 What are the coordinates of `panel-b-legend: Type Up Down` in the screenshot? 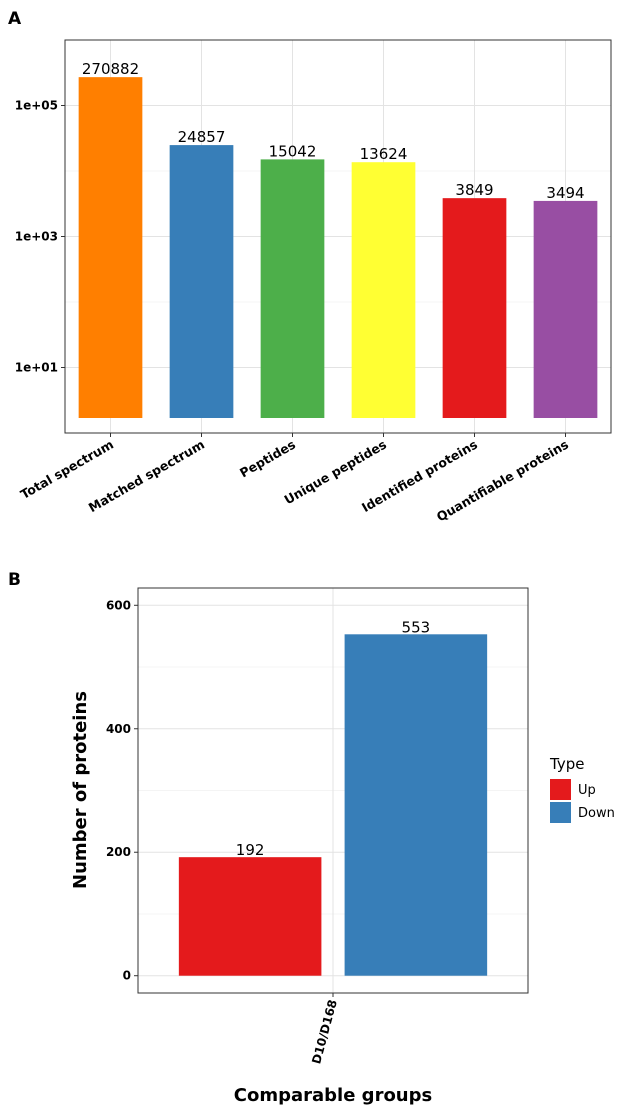 It's located at (582, 789).